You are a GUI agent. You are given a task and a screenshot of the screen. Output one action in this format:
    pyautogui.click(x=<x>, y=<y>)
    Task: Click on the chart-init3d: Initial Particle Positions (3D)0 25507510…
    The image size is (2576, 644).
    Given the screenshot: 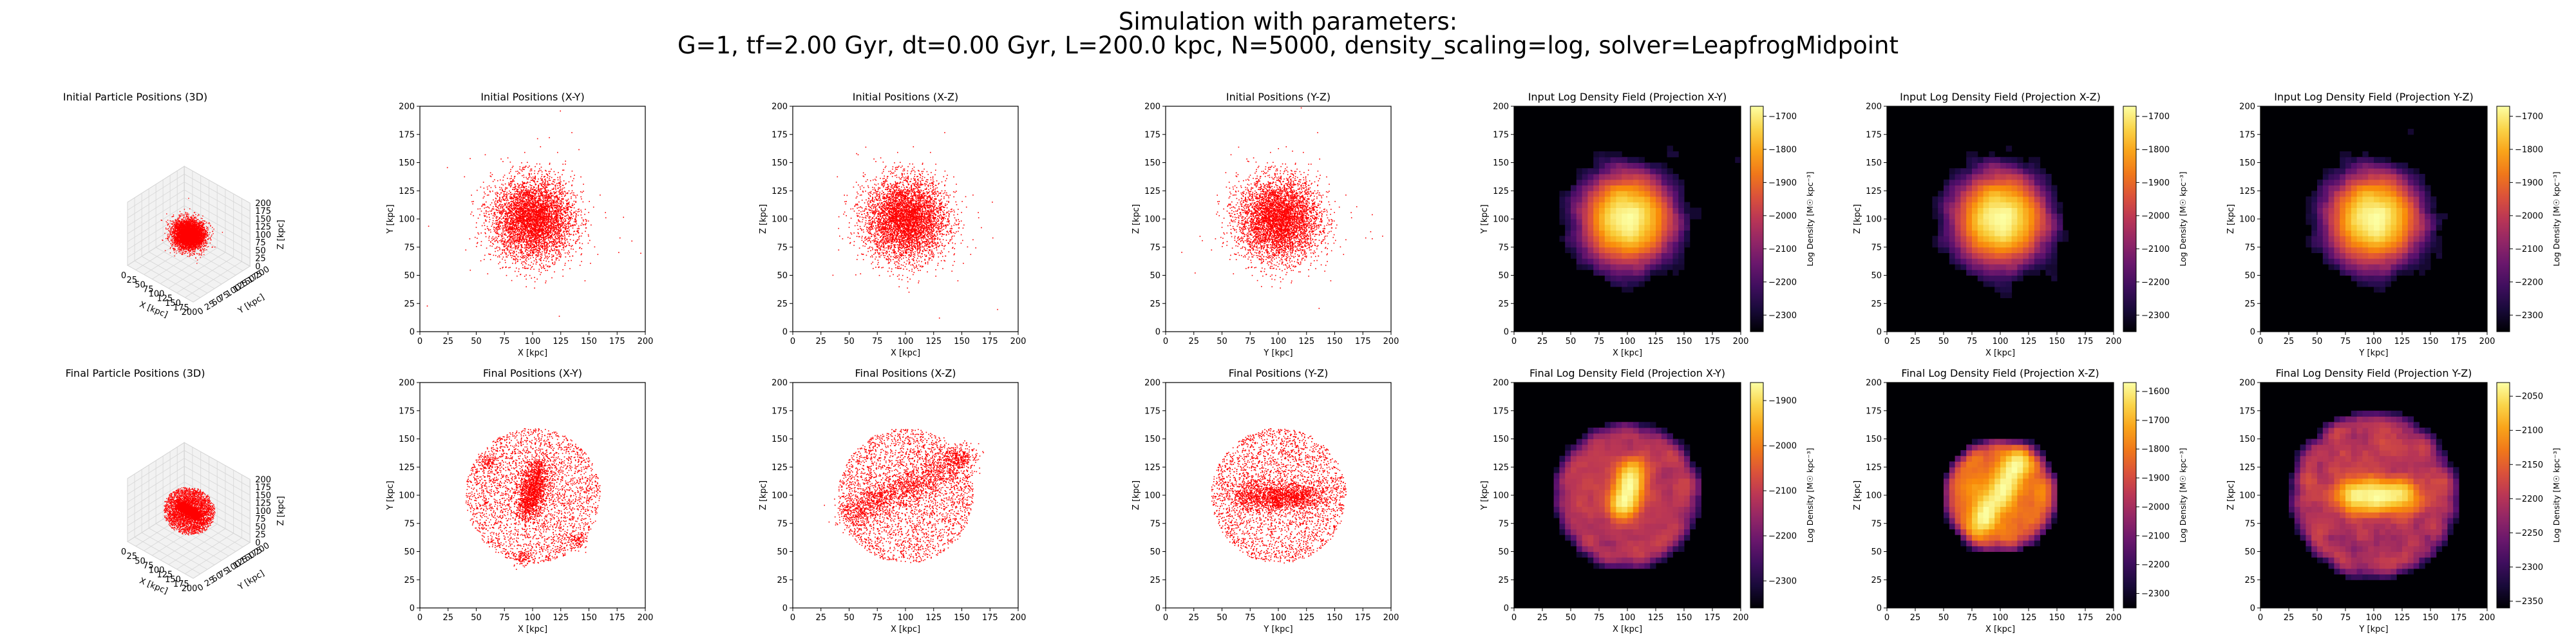 What is the action you would take?
    pyautogui.click(x=175, y=206)
    